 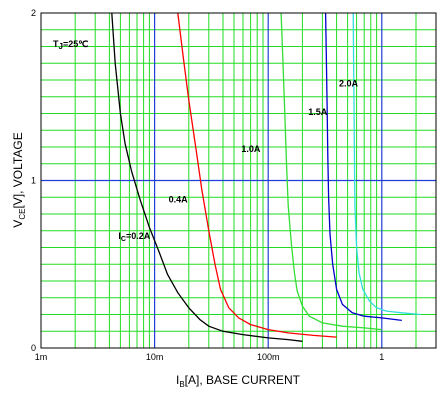 What do you see at coordinates (155, 357) in the screenshot?
I see `x-tick-label: 10m` at bounding box center [155, 357].